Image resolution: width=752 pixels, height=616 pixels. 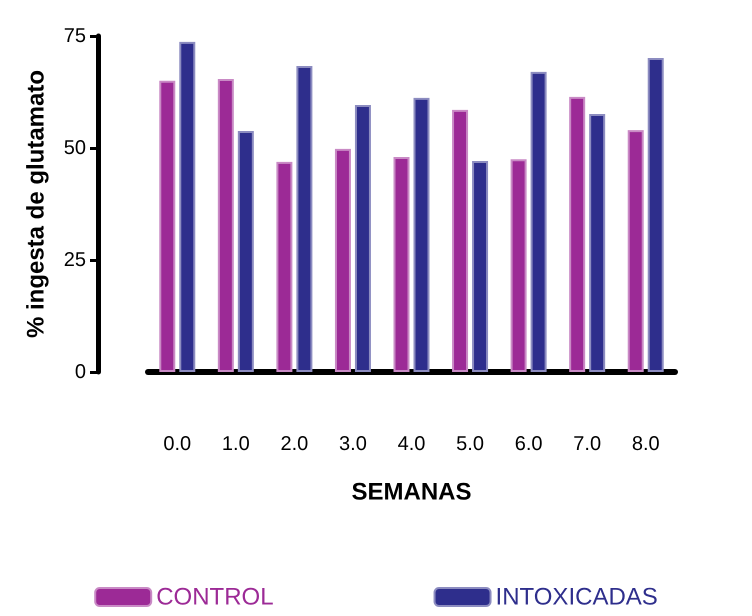 I want to click on x-tick-label: 1.0, so click(x=236, y=444).